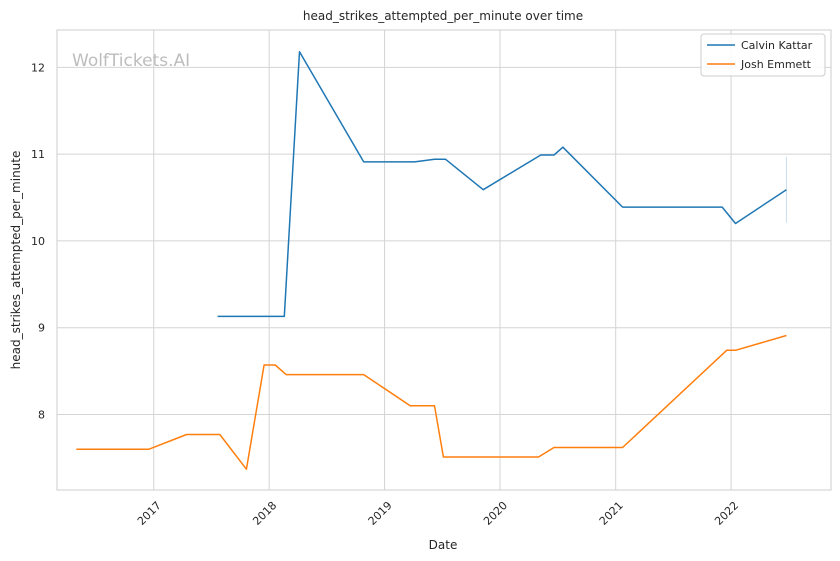 The image size is (840, 561). Describe the element at coordinates (495, 513) in the screenshot. I see `x-tick-label: 2020` at that location.